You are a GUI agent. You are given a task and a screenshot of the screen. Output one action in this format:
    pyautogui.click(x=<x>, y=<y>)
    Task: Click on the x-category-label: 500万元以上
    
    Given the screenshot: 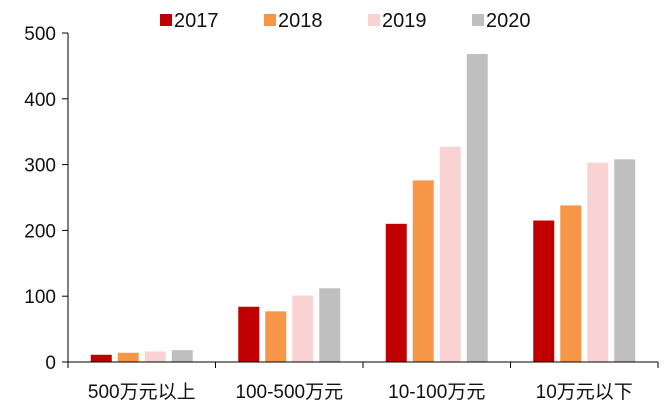 What is the action you would take?
    pyautogui.click(x=142, y=392)
    